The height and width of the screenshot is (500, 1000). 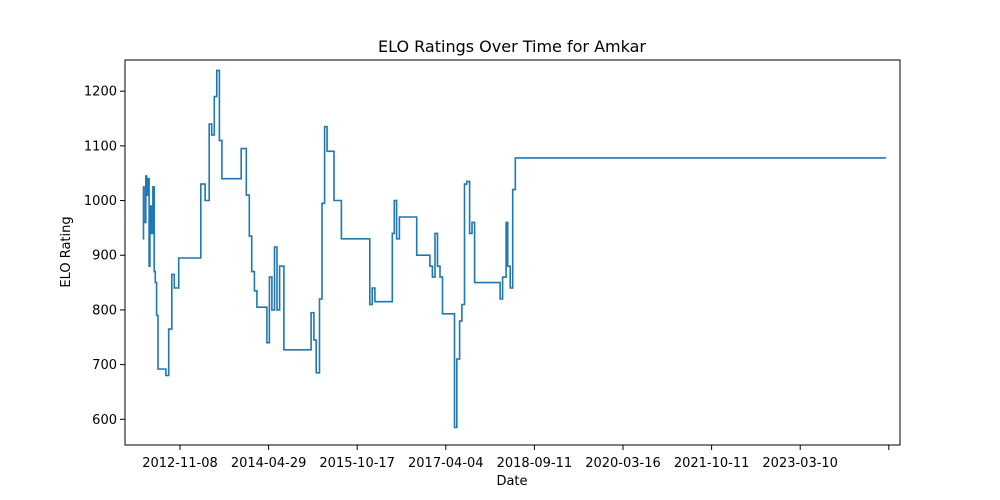 I want to click on x-tick-label: 2012-11-08, so click(x=180, y=463).